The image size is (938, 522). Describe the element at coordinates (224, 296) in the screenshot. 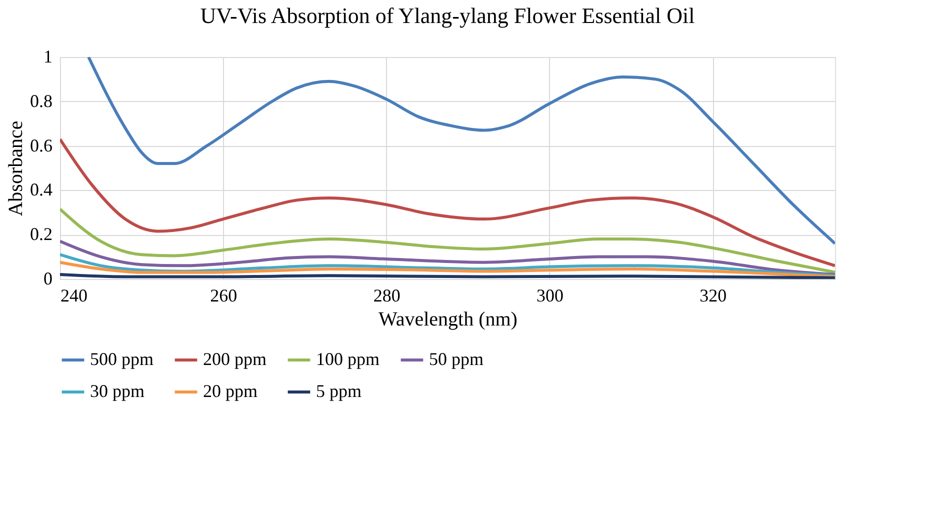

I see `x-tick-label: 260` at that location.